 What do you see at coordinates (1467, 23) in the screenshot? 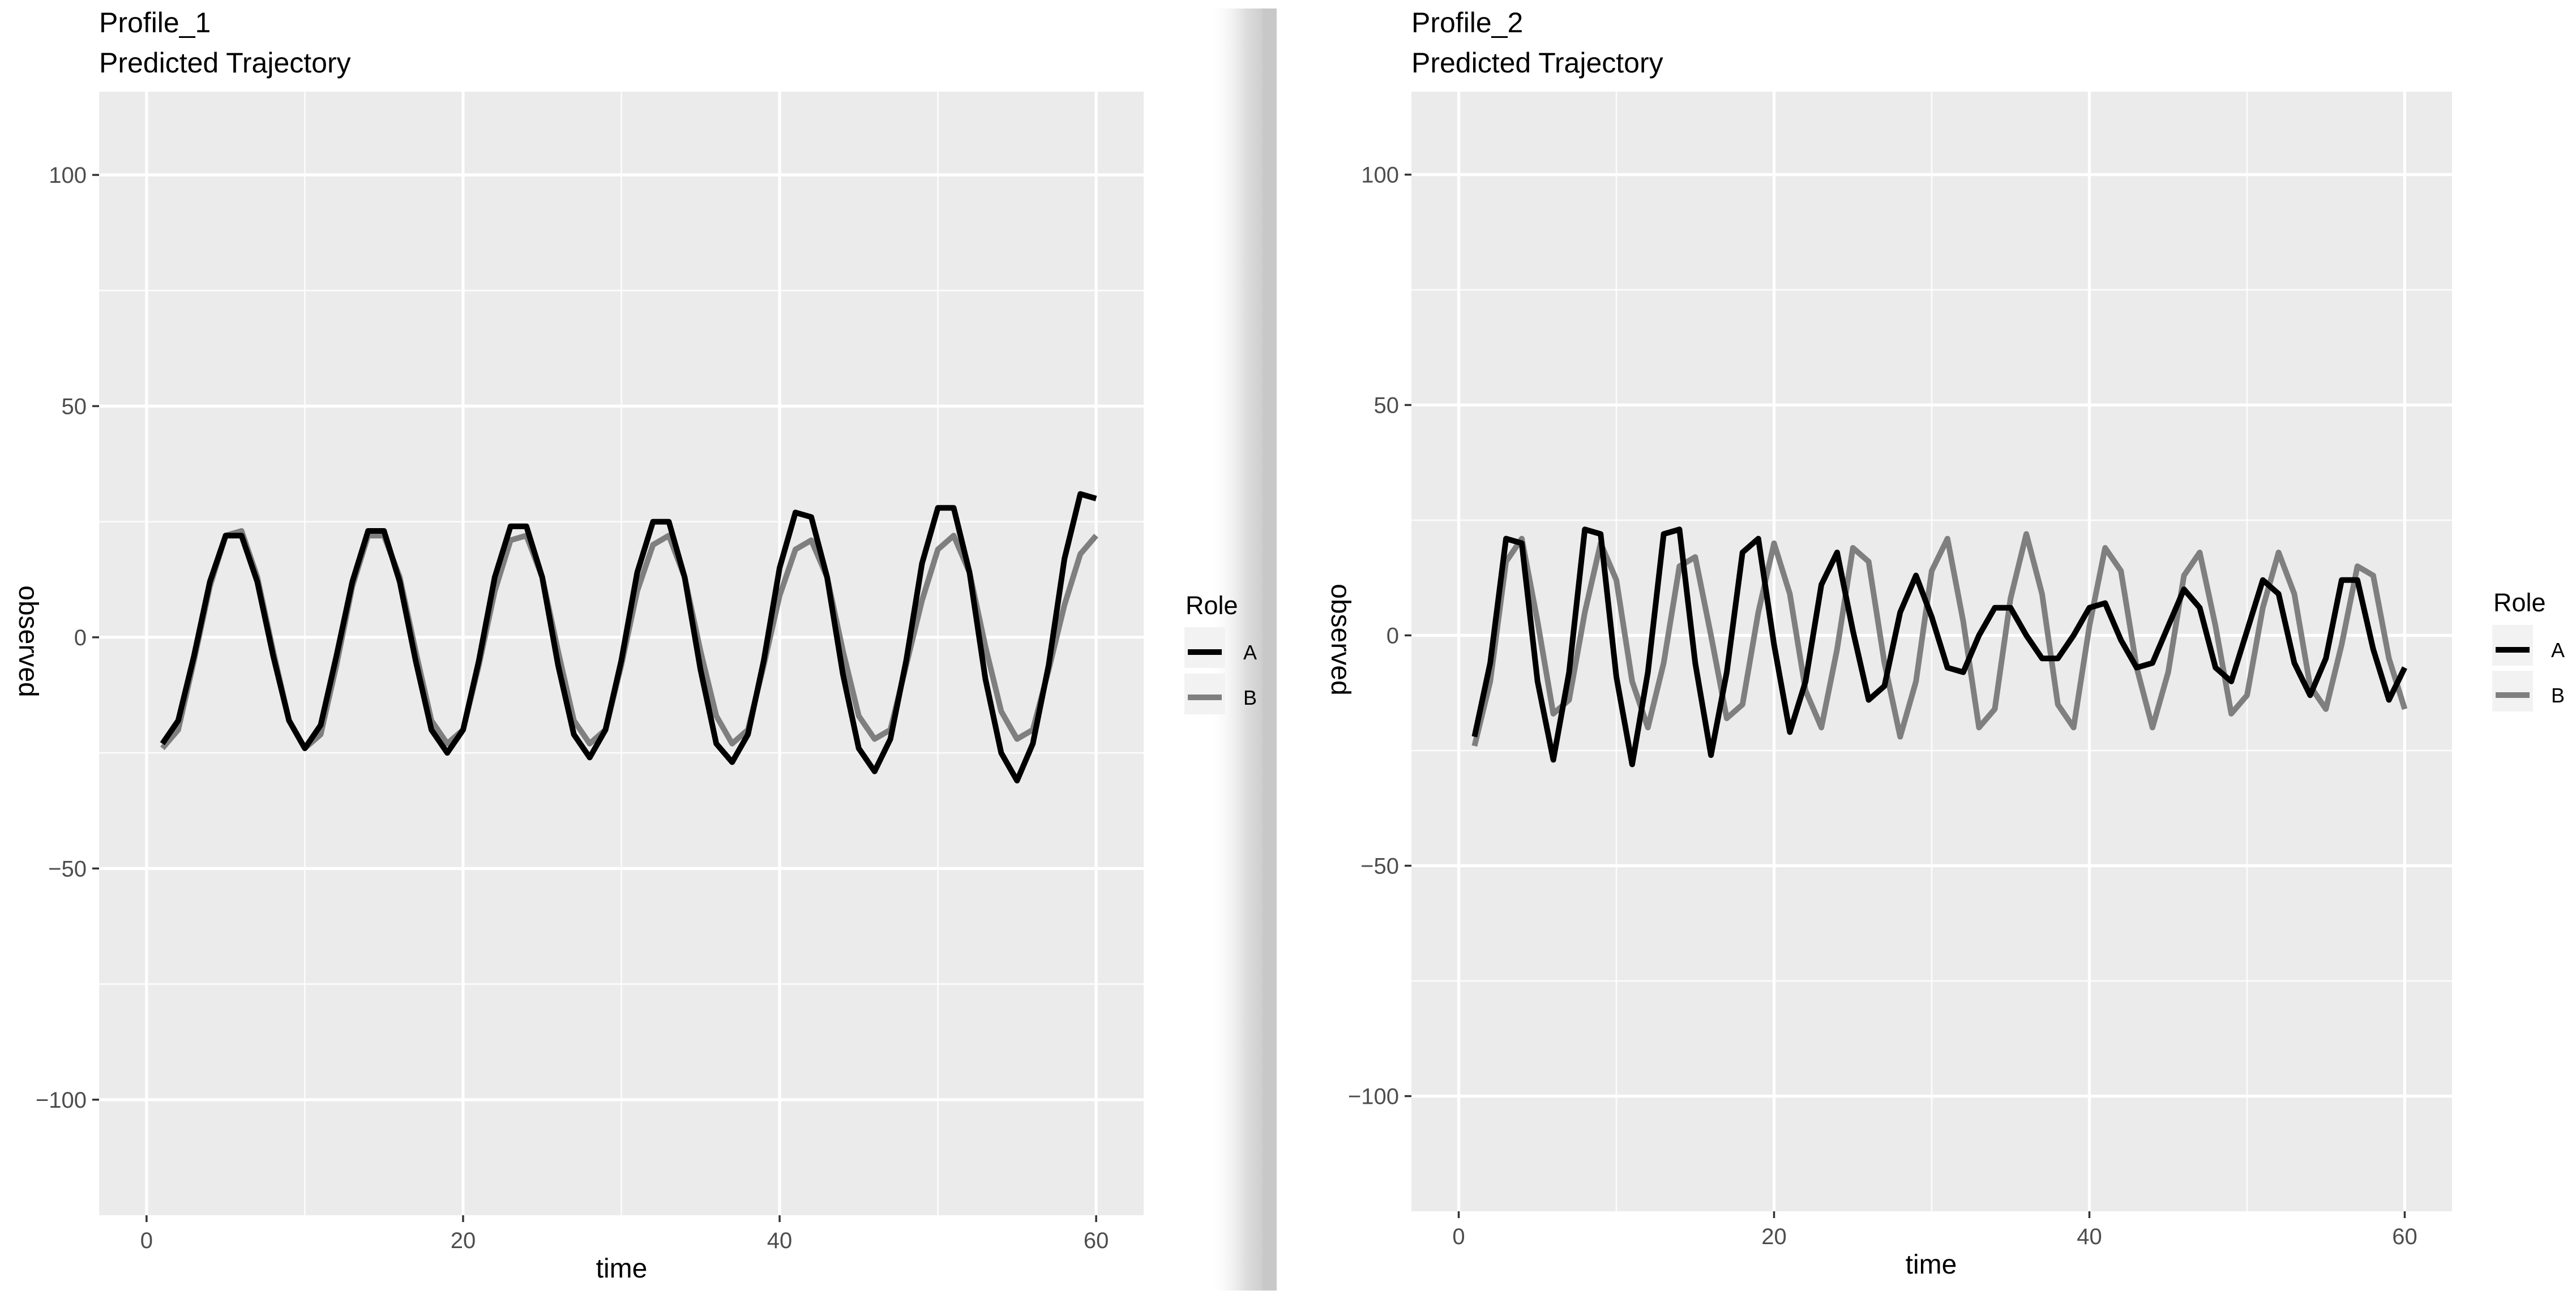
I see `chart-title: Profile_2` at bounding box center [1467, 23].